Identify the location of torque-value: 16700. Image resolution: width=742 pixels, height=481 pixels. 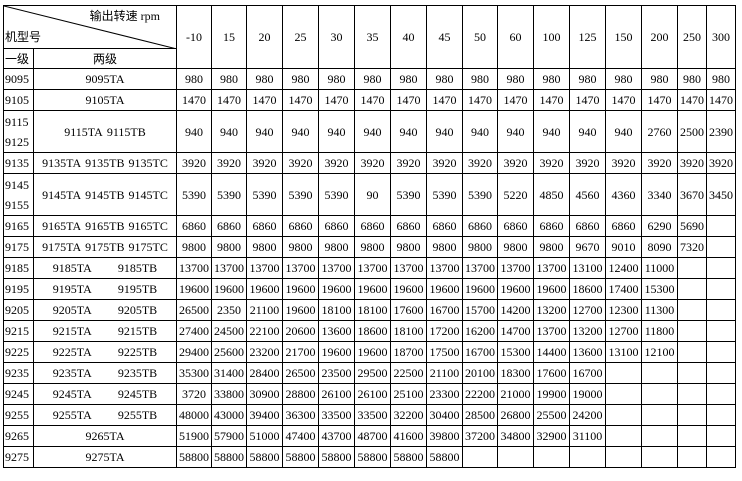
(587, 373).